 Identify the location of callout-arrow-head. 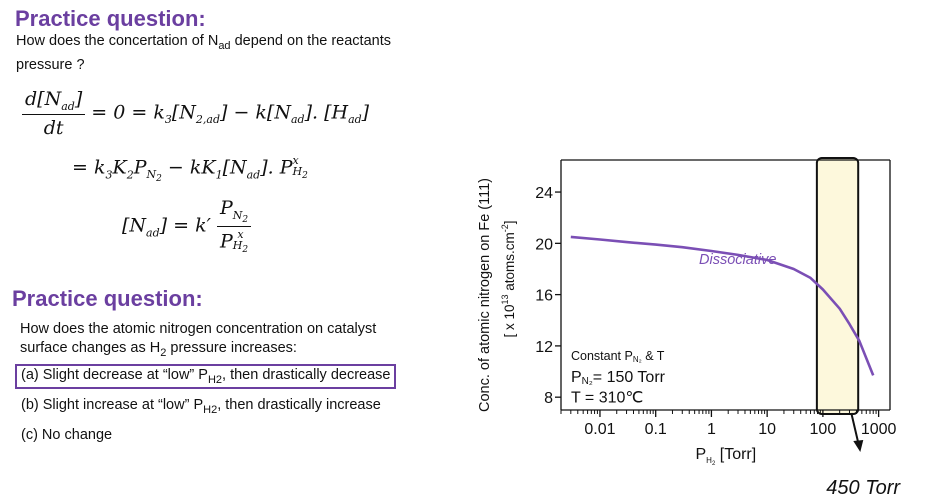
(858, 446).